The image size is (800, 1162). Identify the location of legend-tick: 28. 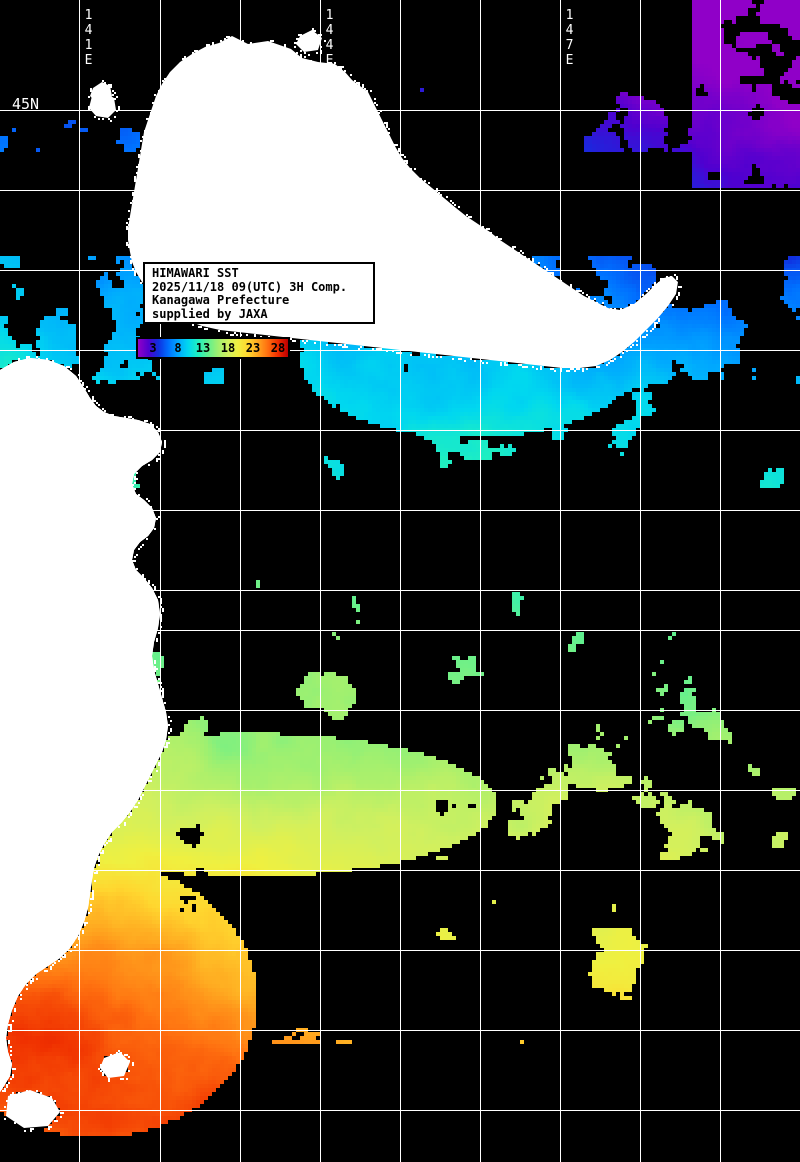
(278, 348).